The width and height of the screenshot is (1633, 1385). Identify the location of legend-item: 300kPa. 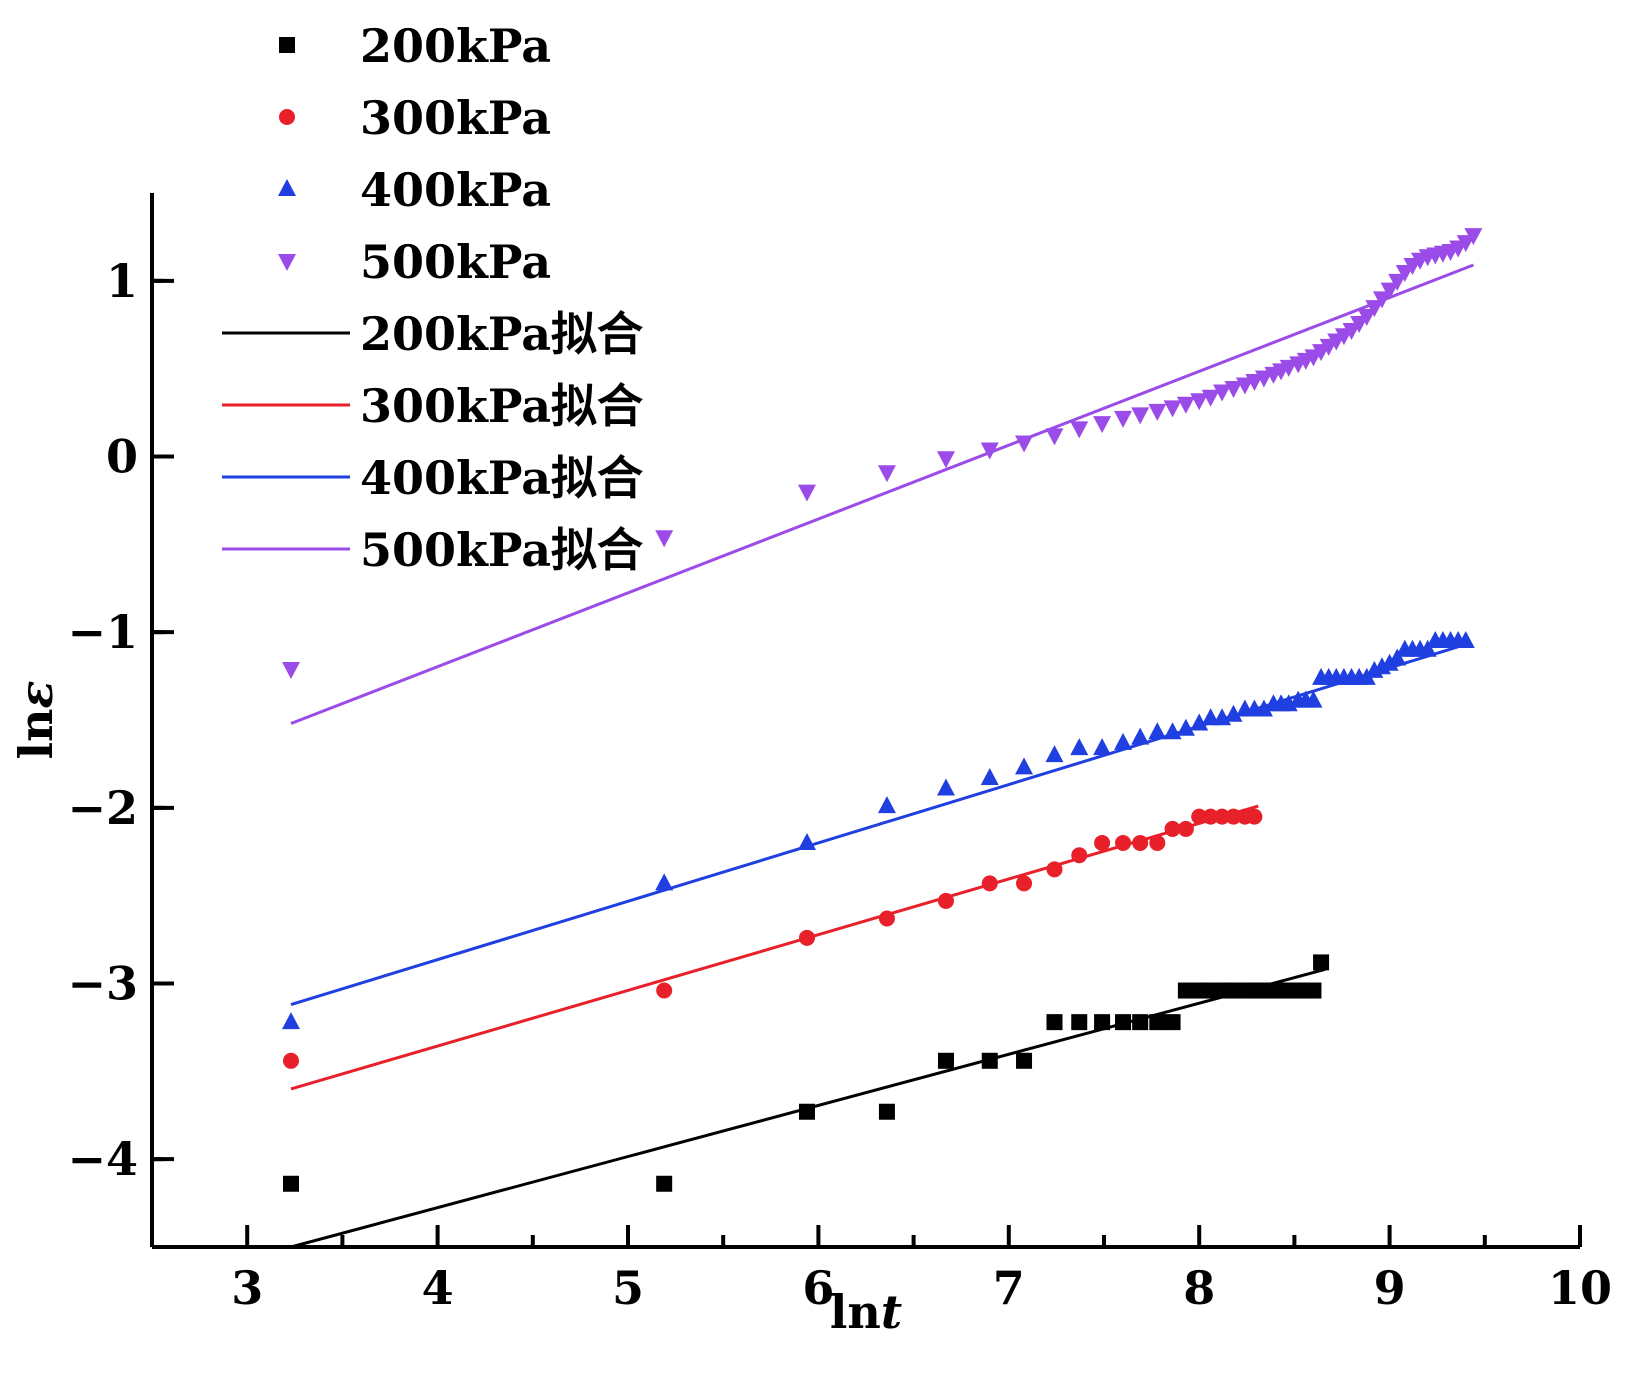
(415, 118).